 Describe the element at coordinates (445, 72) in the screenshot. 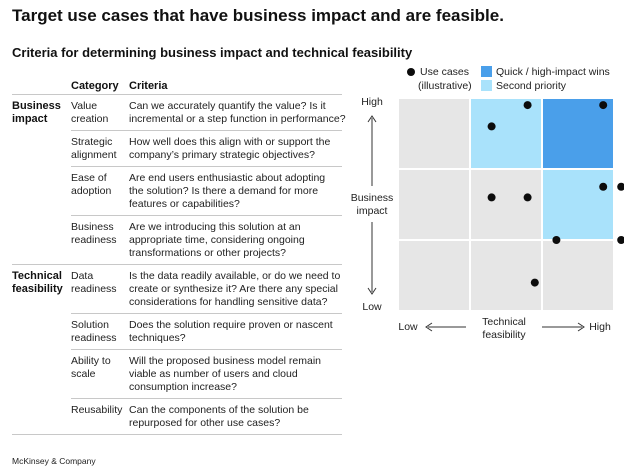

I see `legend-use-cases-label-1: Use cases` at that location.